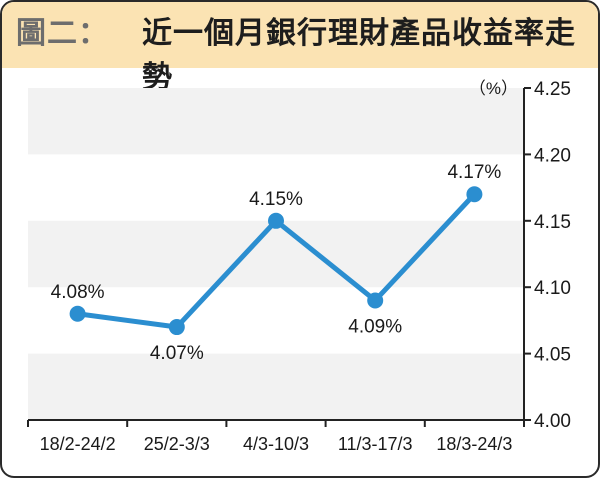 Image resolution: width=600 pixels, height=478 pixels. Describe the element at coordinates (552, 222) in the screenshot. I see `y-tick-label: 4.15` at that location.